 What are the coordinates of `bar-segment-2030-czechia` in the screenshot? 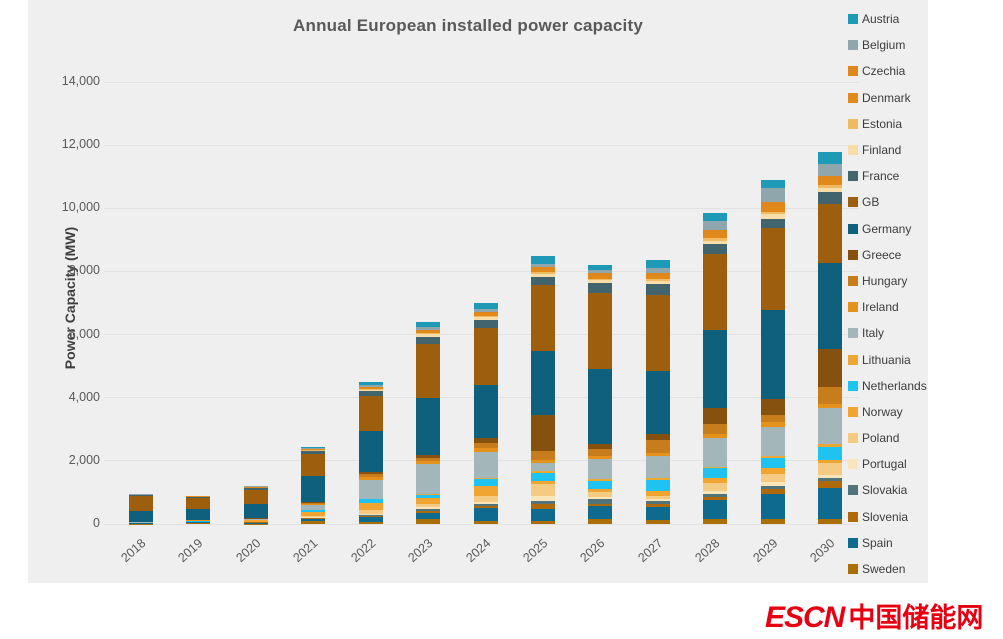 It's located at (830, 178).